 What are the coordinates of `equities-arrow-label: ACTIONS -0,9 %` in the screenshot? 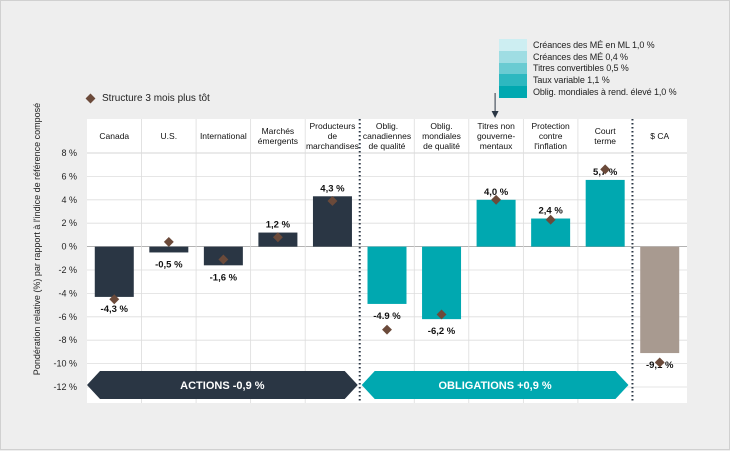 It's located at (222, 386).